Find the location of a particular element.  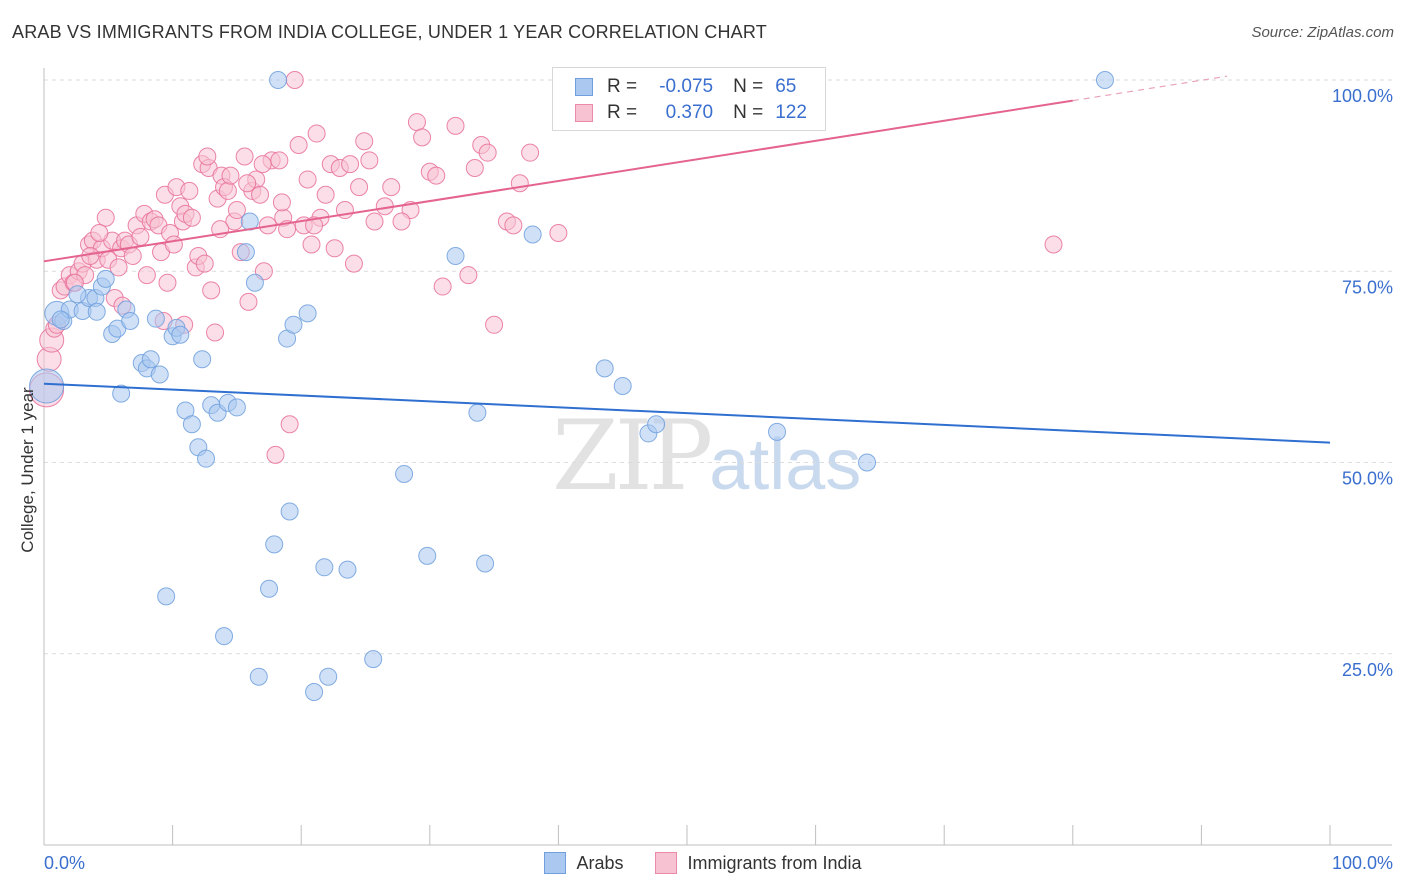

india-trend-line is located at coordinates (558, 181).